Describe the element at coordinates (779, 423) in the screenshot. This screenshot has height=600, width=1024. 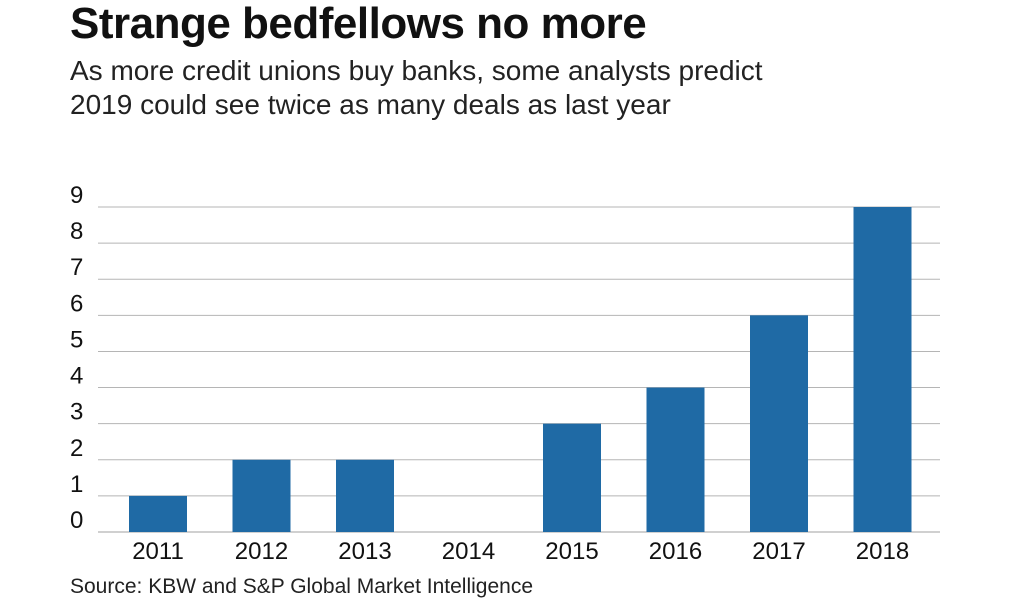
I see `bar-2017` at that location.